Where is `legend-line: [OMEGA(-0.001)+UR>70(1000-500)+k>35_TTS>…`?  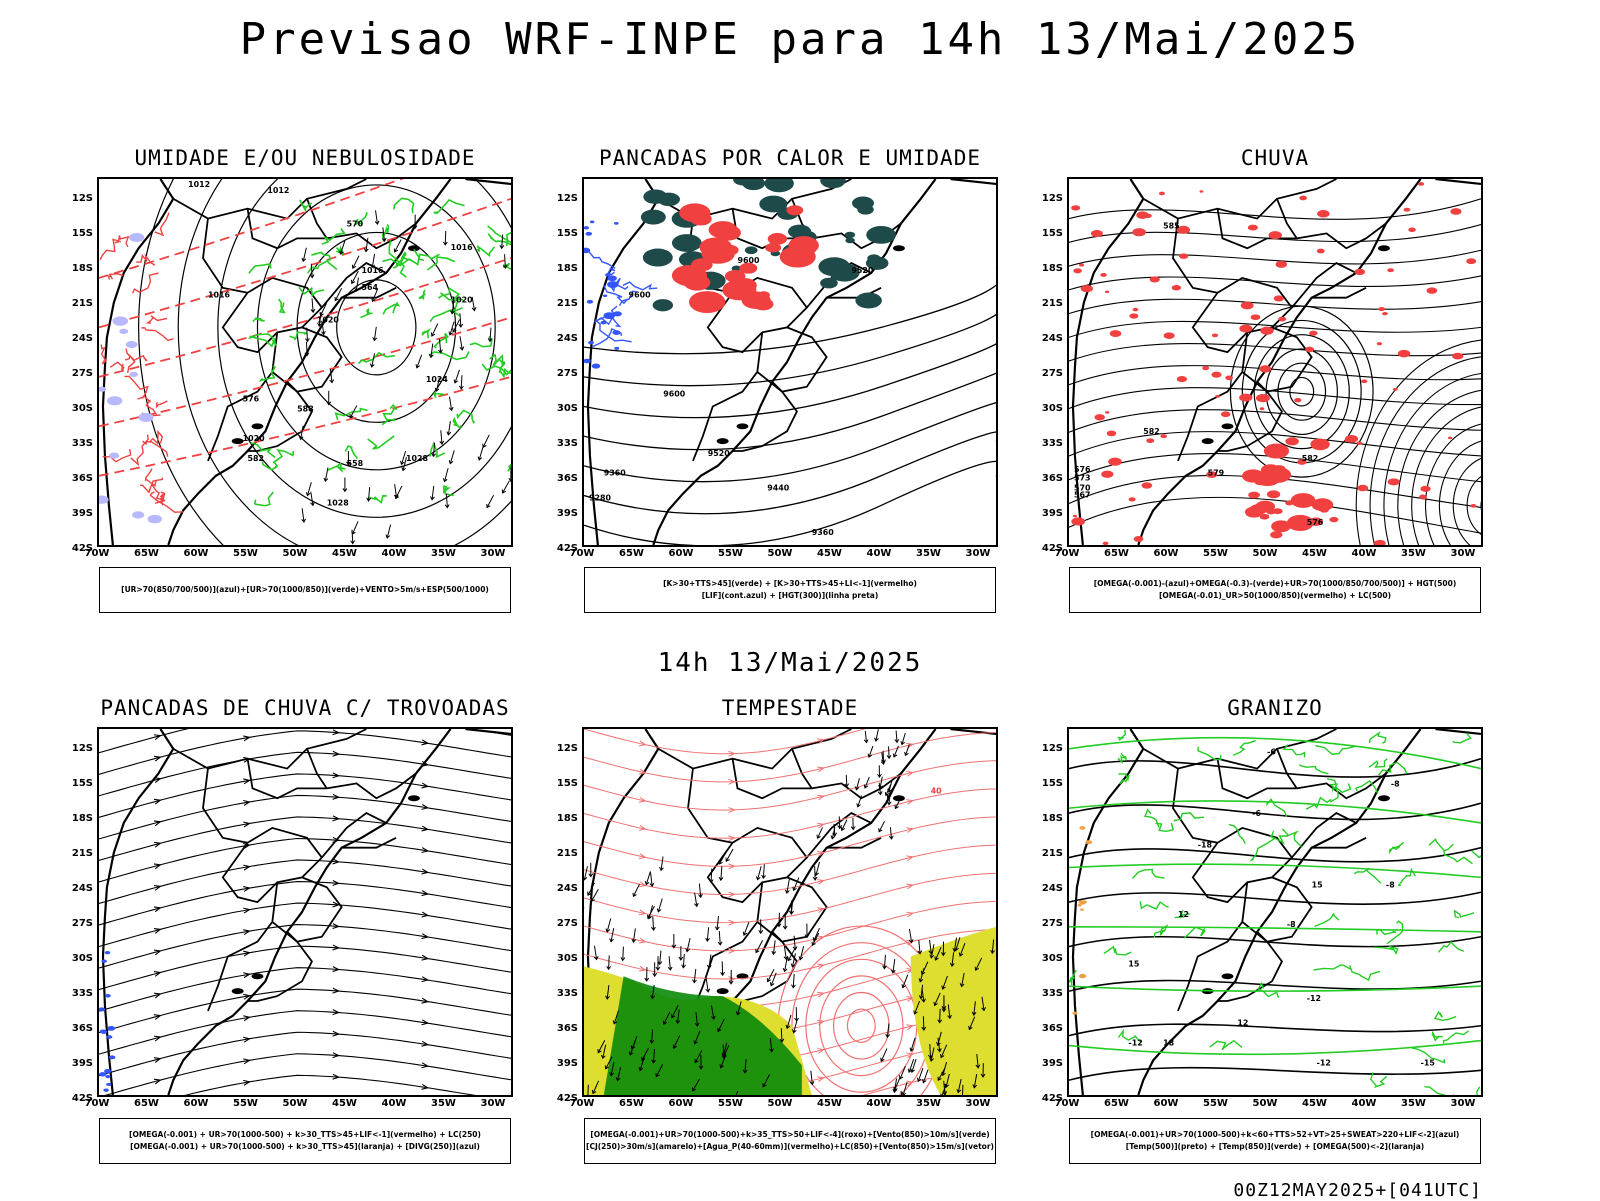
legend-line: [OMEGA(-0.001)+UR>70(1000-500)+k>35_TTS>… is located at coordinates (789, 1135).